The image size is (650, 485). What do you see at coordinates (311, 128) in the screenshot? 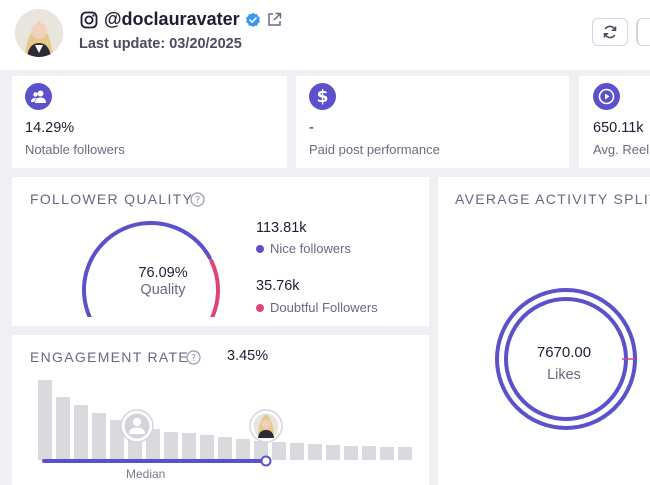
I see `paid-post-value: -` at bounding box center [311, 128].